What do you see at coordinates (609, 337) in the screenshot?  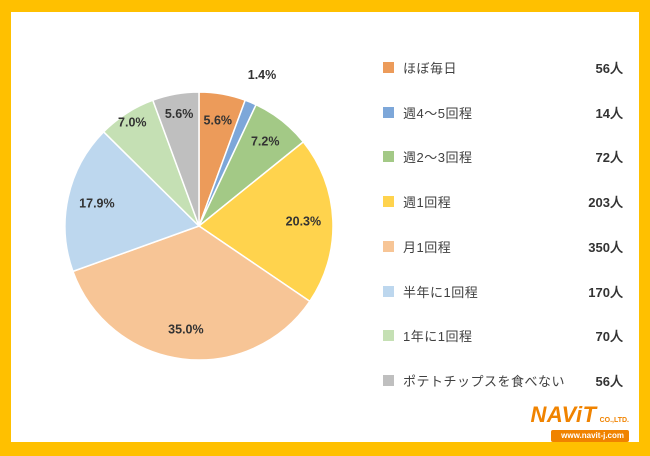 I see `legend-count: 70人` at bounding box center [609, 337].